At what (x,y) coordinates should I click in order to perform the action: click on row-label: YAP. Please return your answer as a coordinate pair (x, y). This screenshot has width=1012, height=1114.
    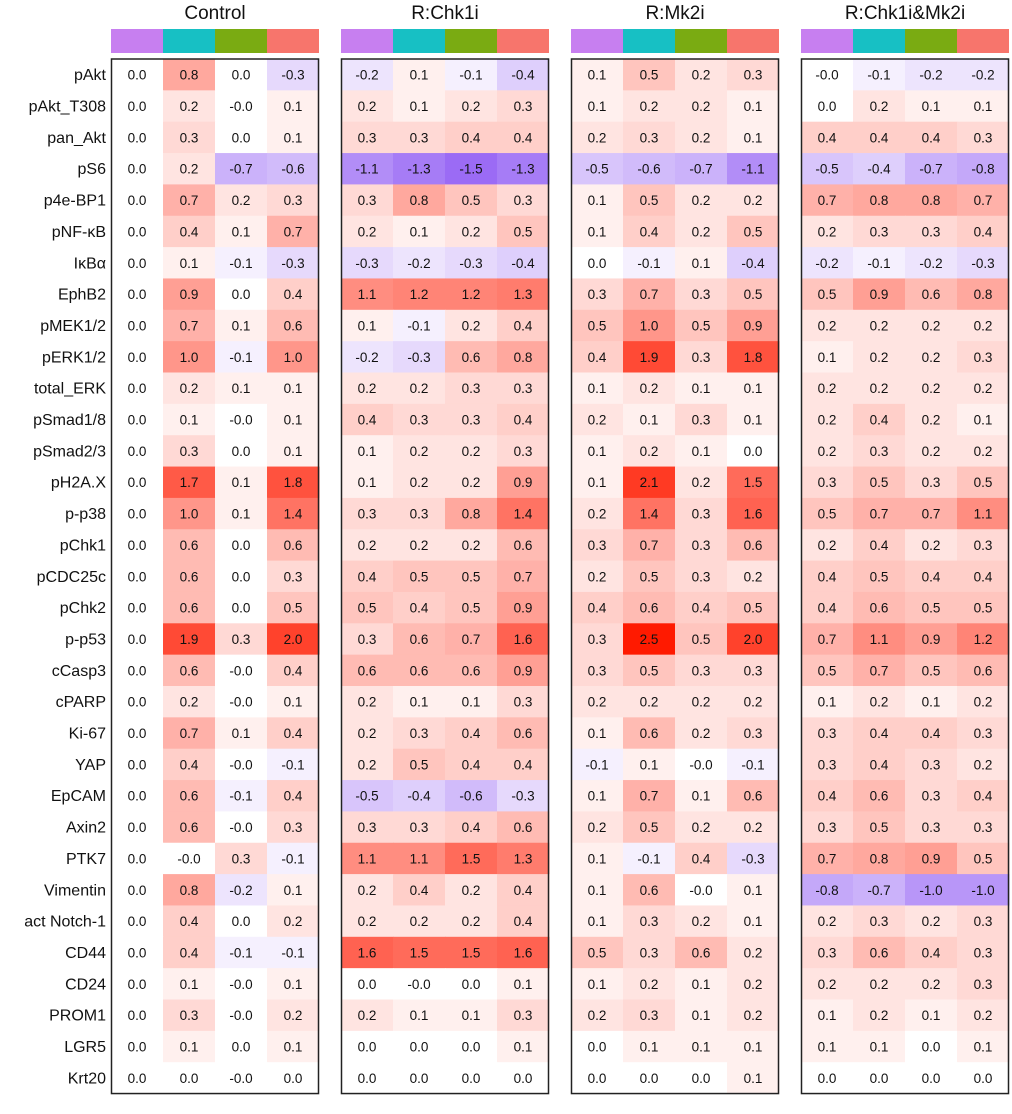
    Looking at the image, I should click on (90, 765).